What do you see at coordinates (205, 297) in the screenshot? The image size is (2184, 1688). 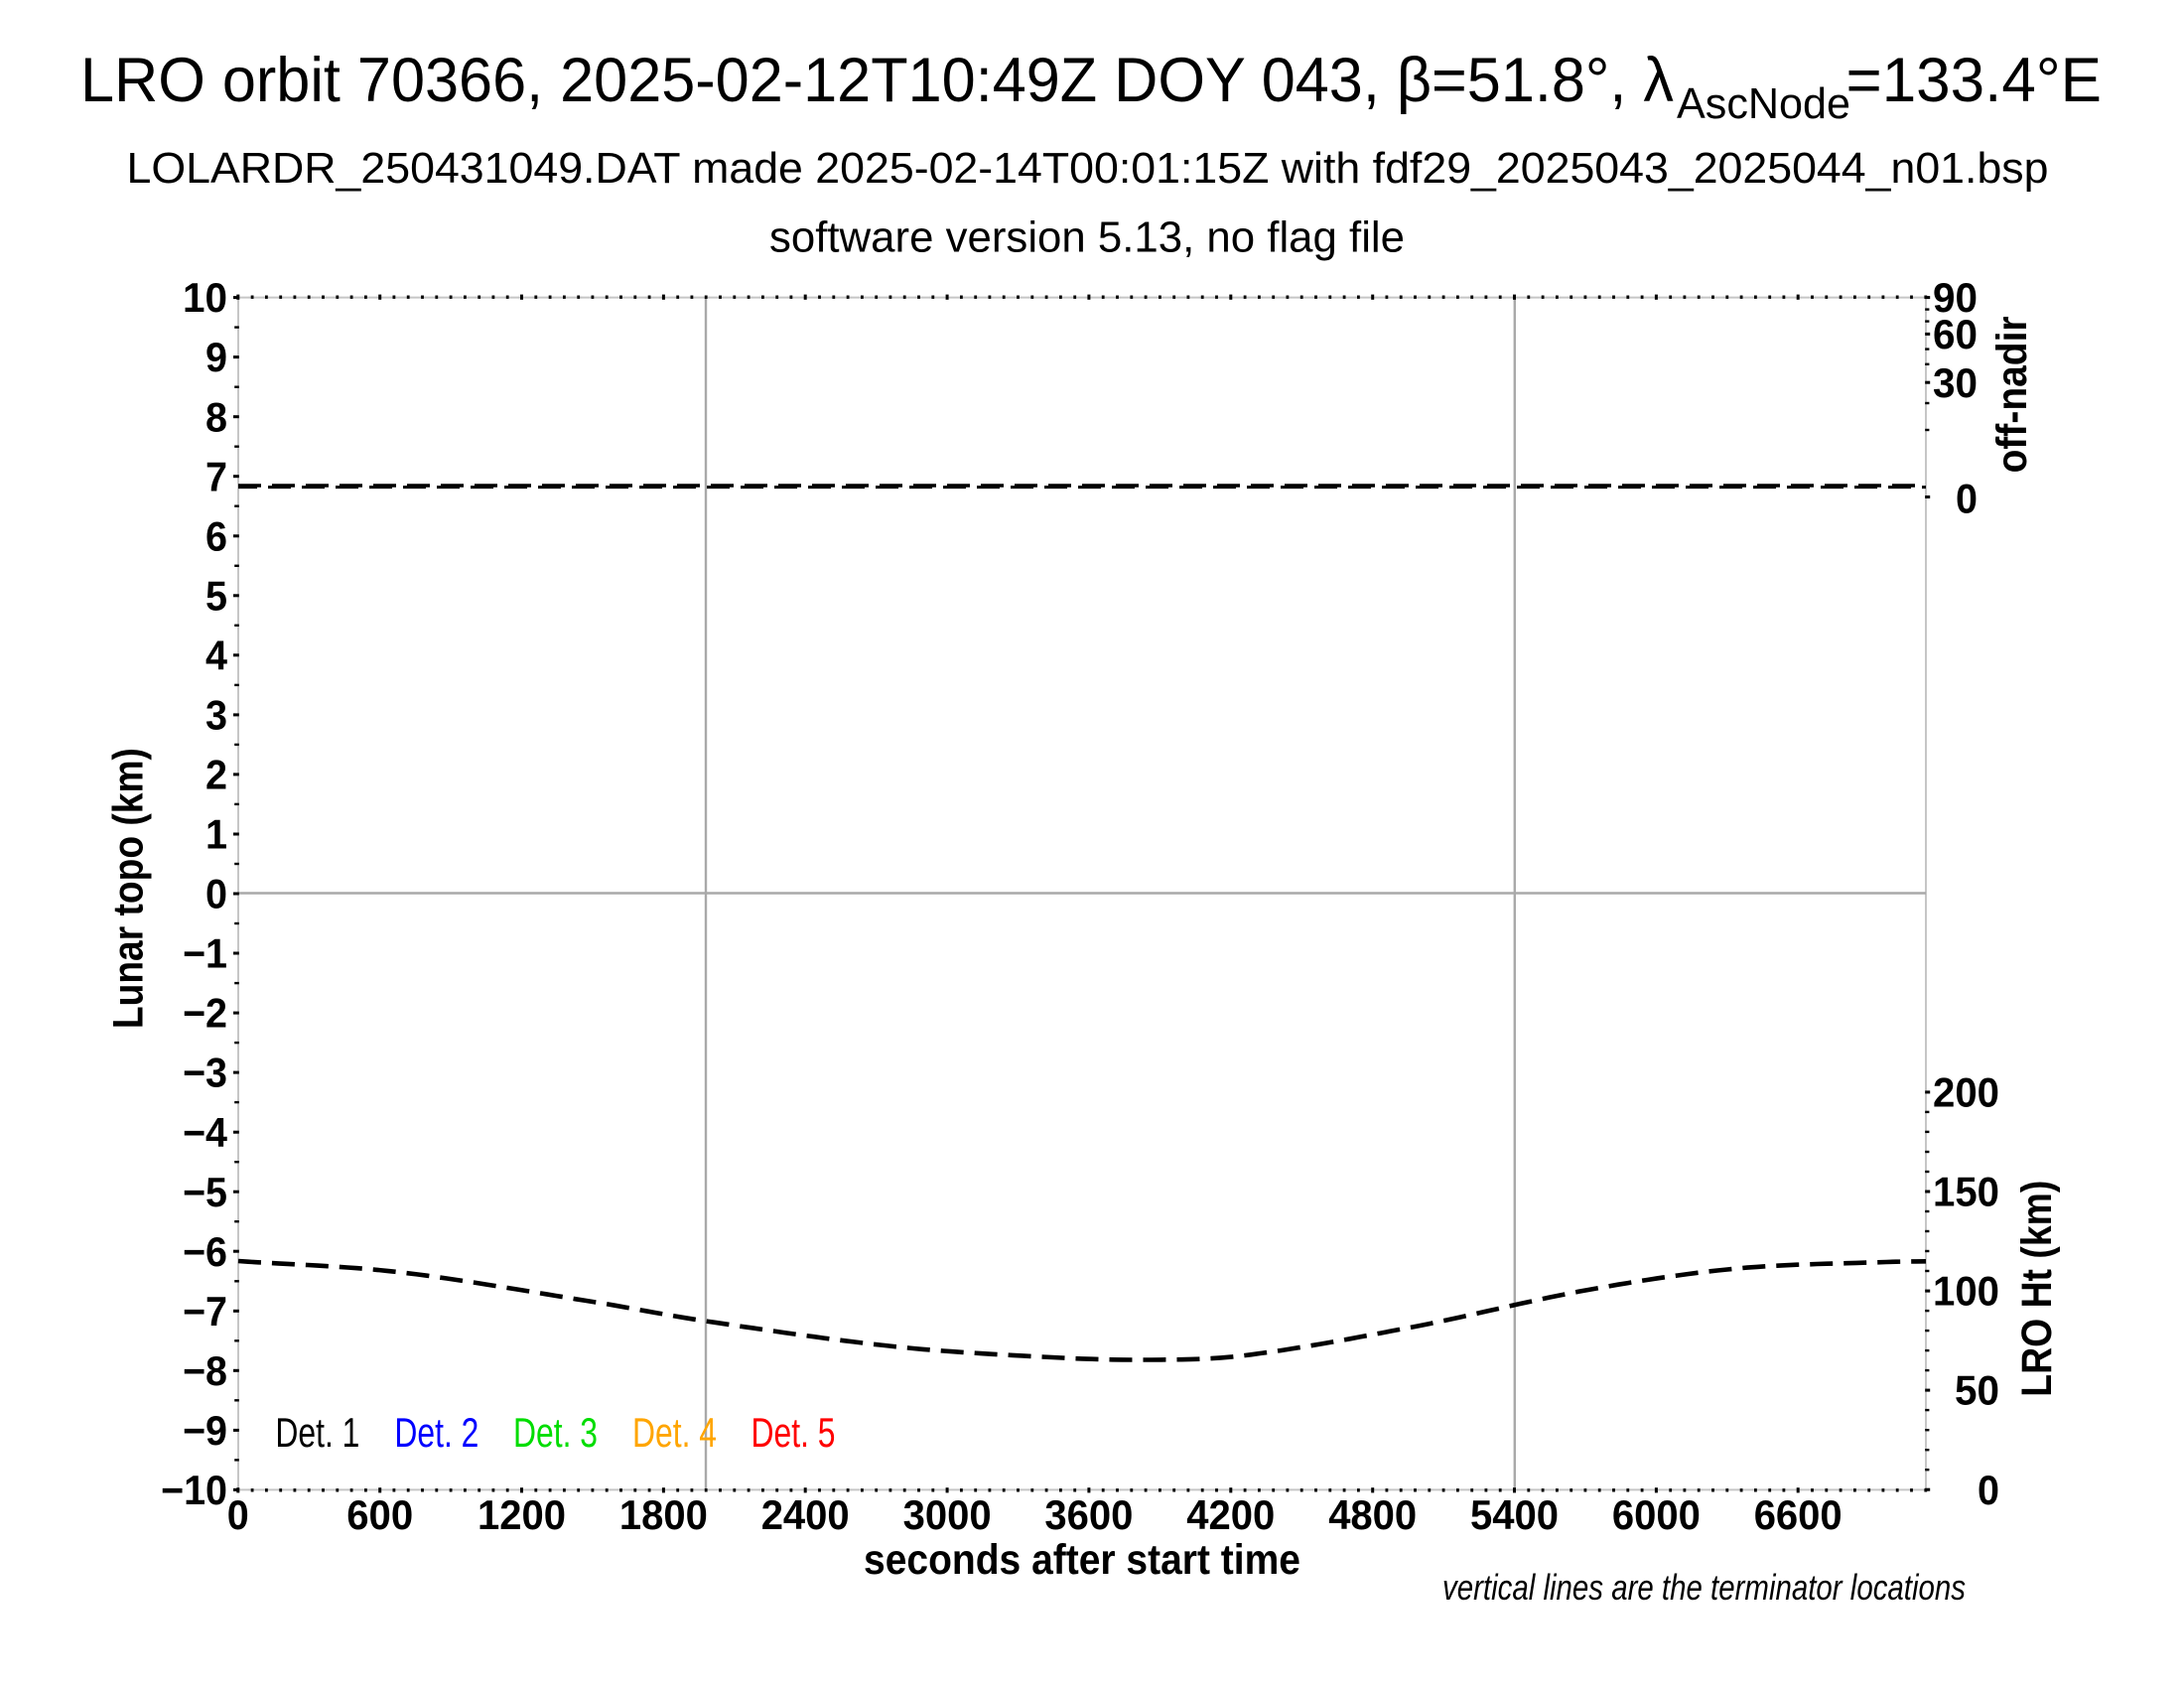 I see `svg-text: 10` at bounding box center [205, 297].